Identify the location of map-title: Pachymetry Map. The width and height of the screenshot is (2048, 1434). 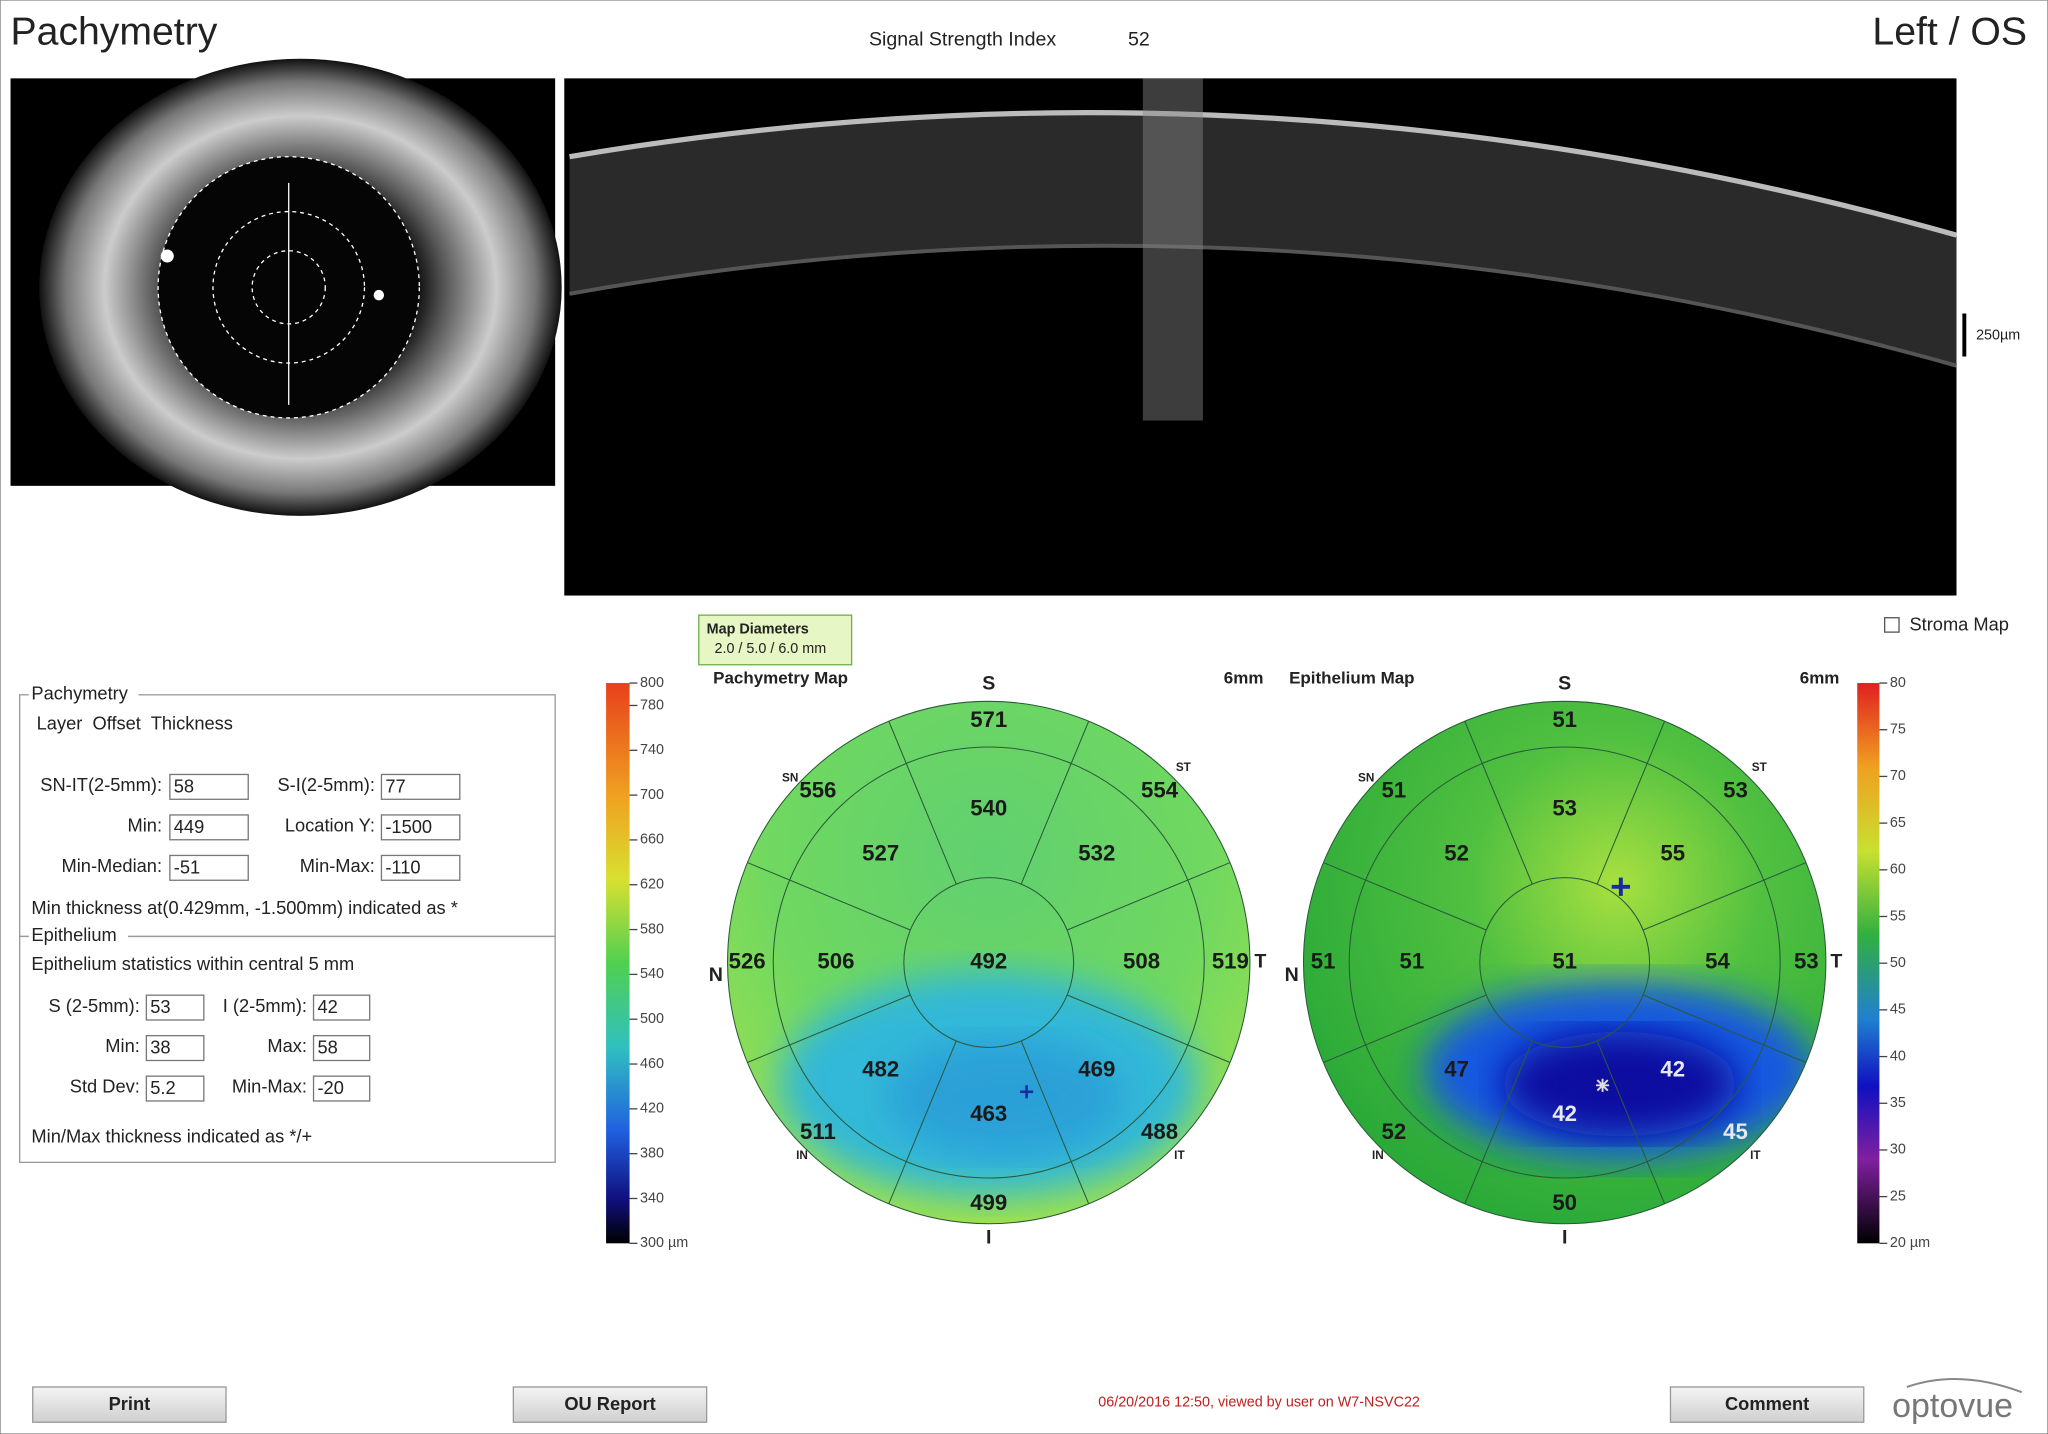
(780, 678).